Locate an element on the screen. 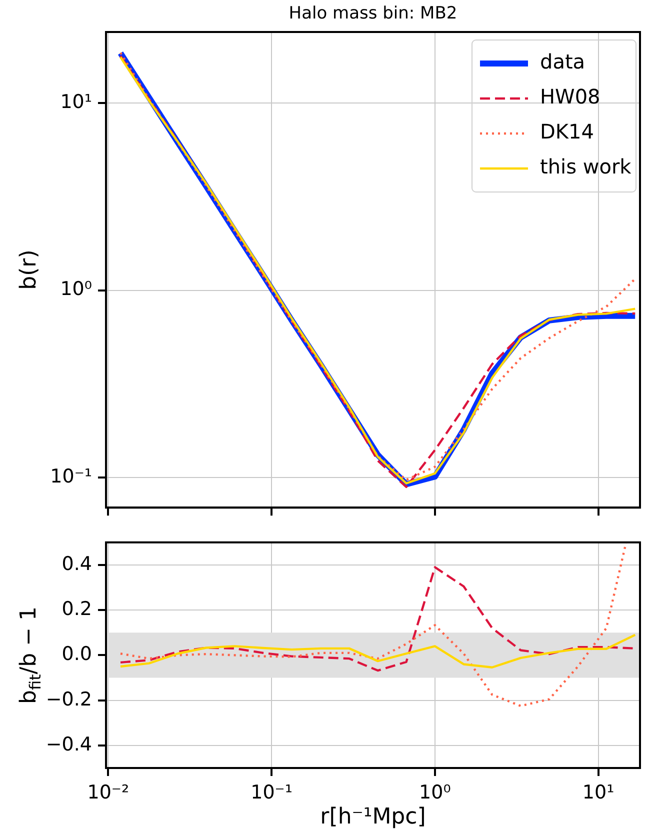 This screenshot has width=646, height=837. x-tick-label: 10¹ is located at coordinates (598, 792).